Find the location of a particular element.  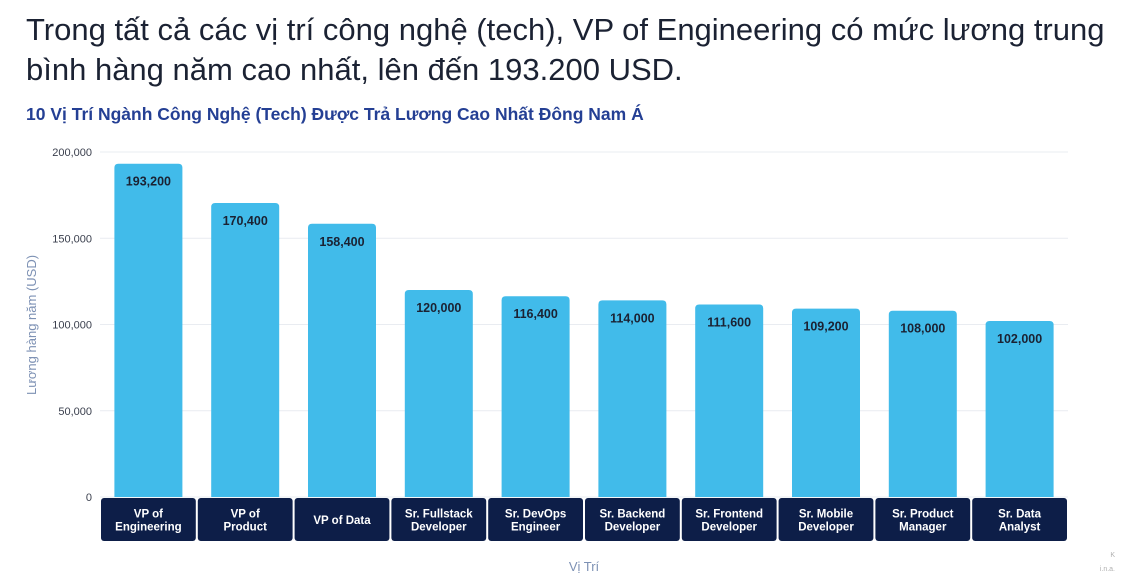

bar-value-label: 111,600 is located at coordinates (729, 322).